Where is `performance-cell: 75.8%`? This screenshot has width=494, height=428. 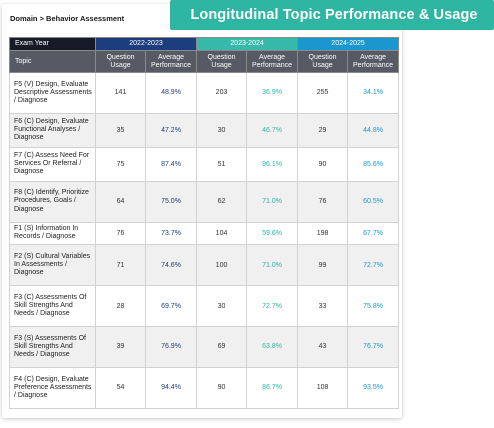
performance-cell: 75.8% is located at coordinates (373, 306).